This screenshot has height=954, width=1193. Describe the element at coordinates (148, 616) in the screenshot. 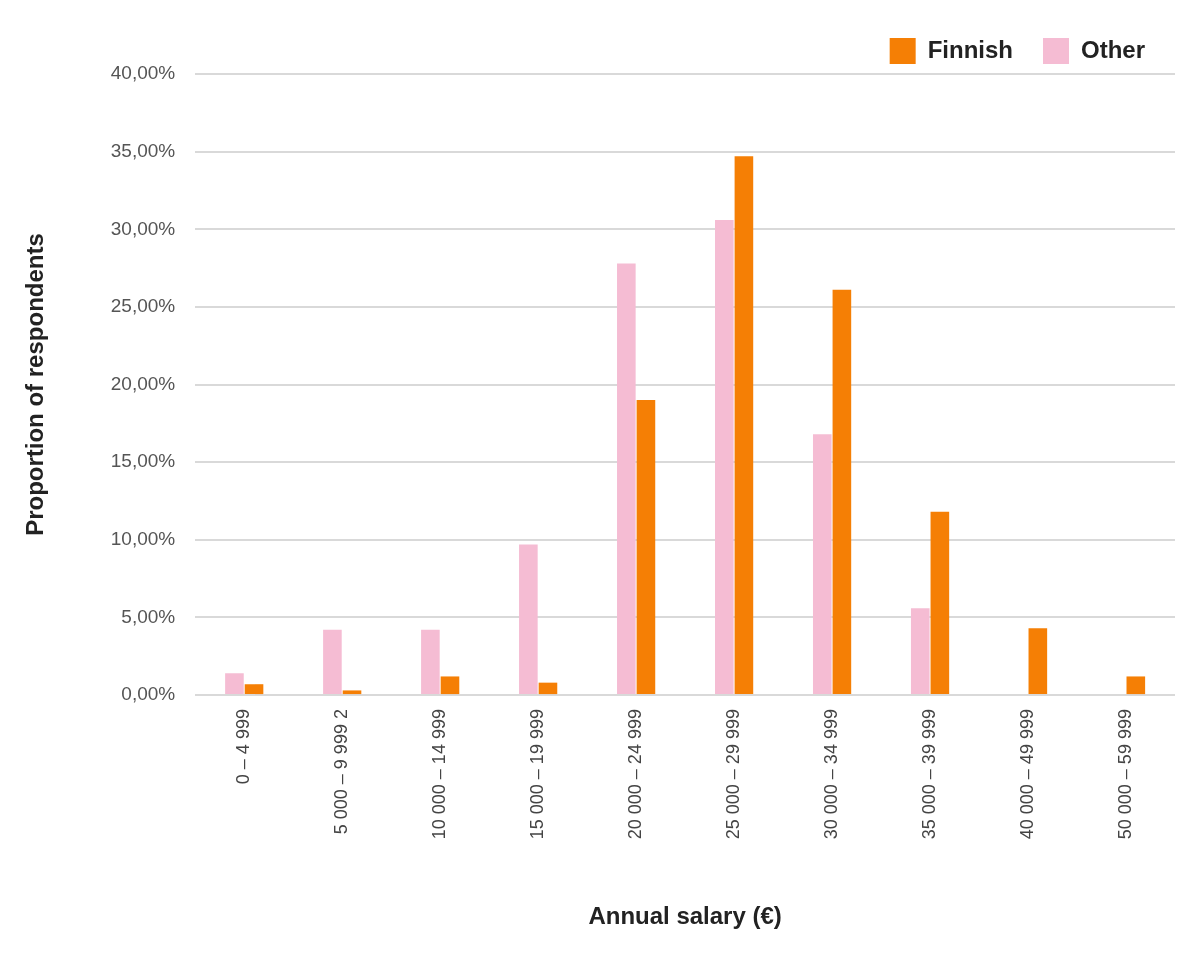

I see `y-tick-label: 5,00%` at that location.